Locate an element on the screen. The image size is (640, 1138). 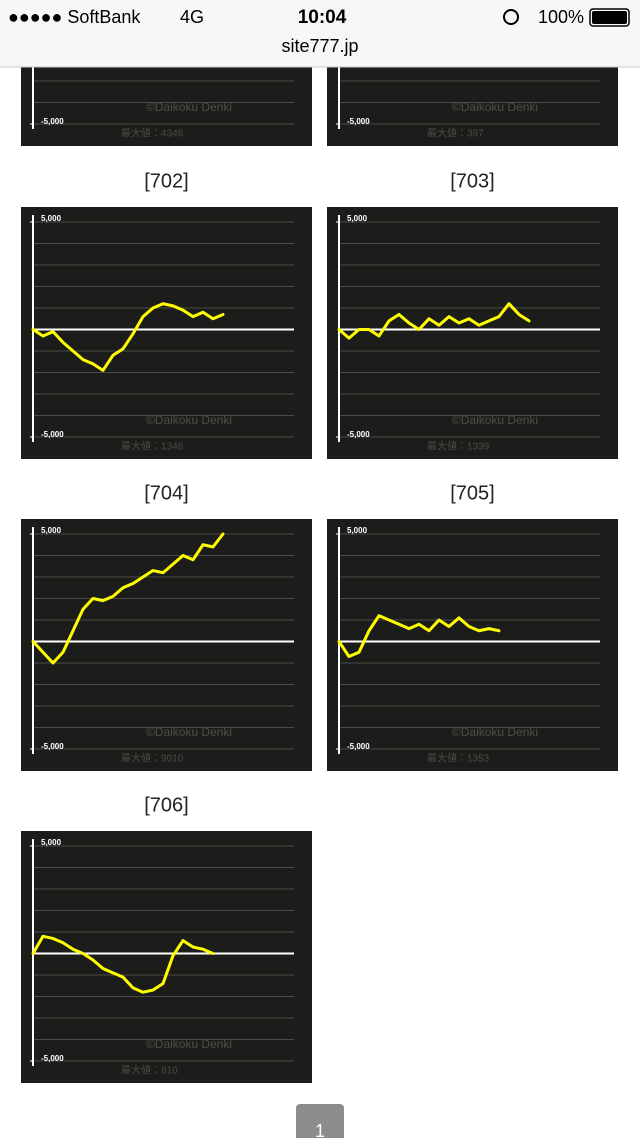
clock: 10:04 is located at coordinates (322, 17).